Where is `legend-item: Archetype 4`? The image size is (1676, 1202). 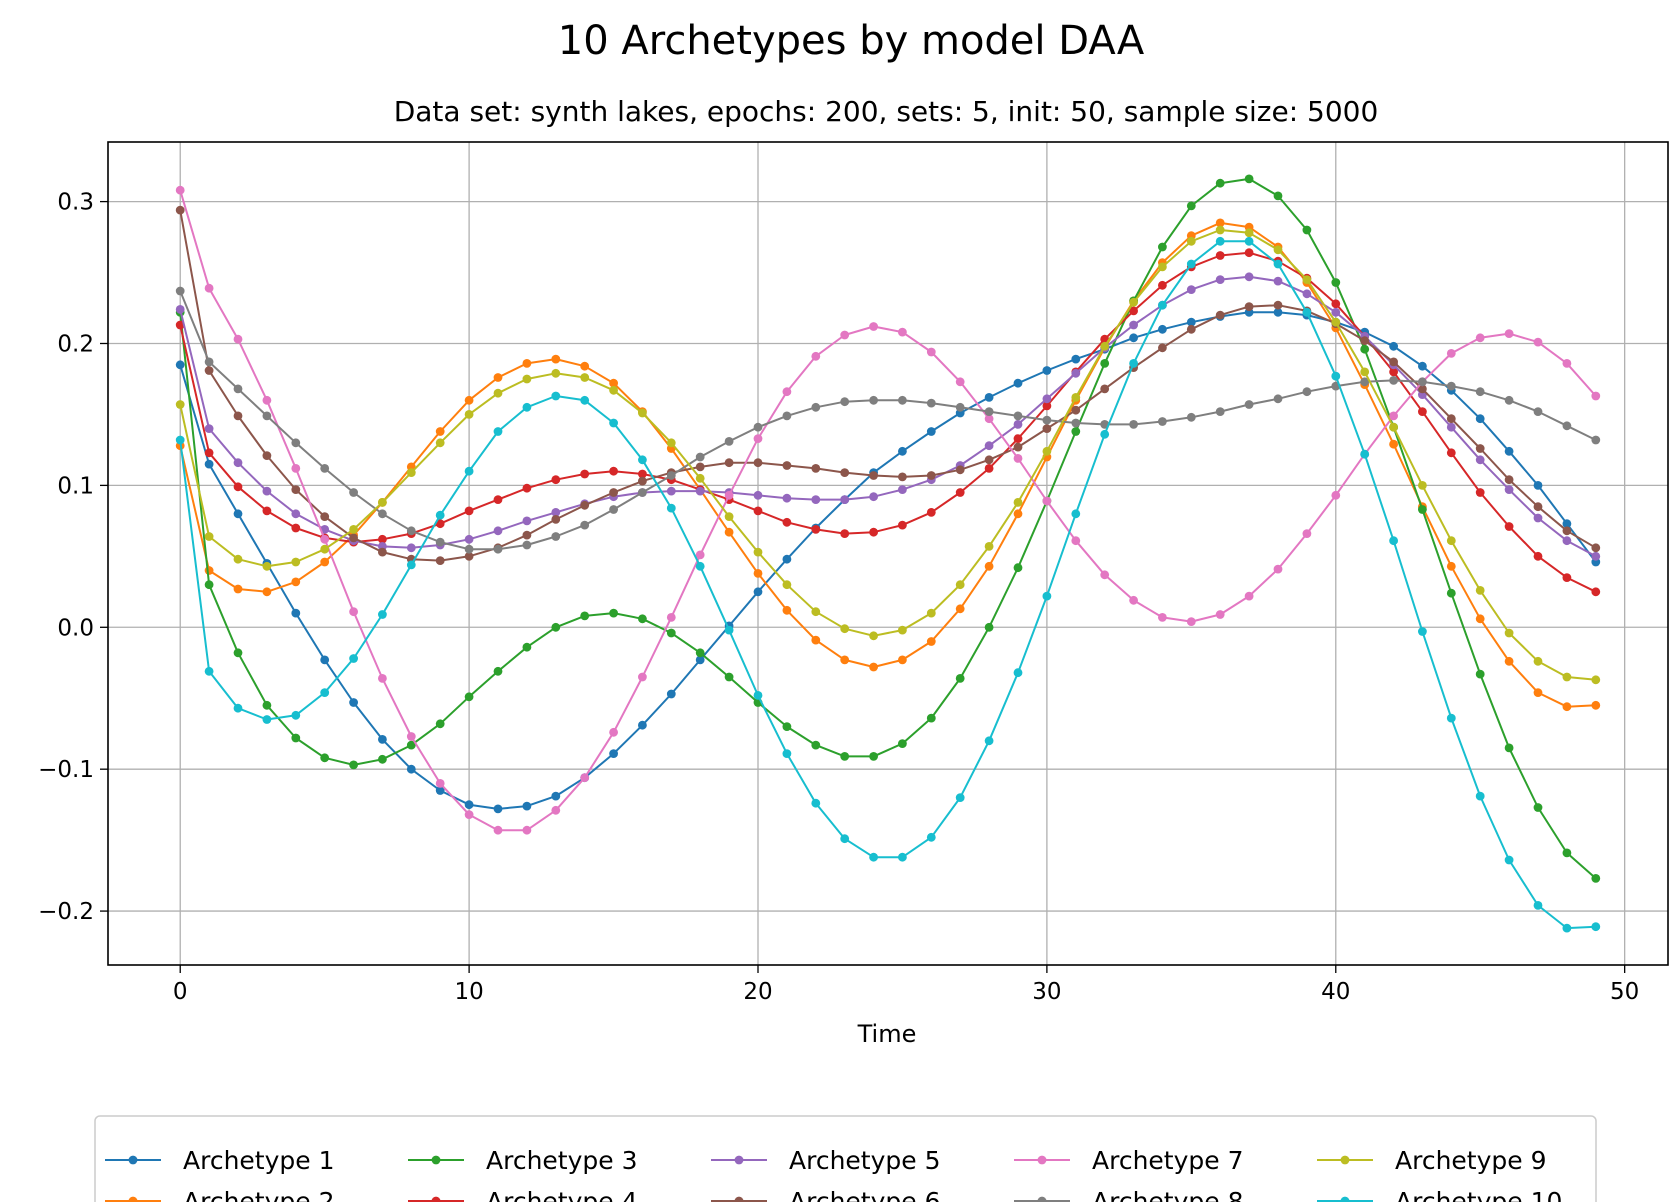 legend-item: Archetype 4 is located at coordinates (523, 1194).